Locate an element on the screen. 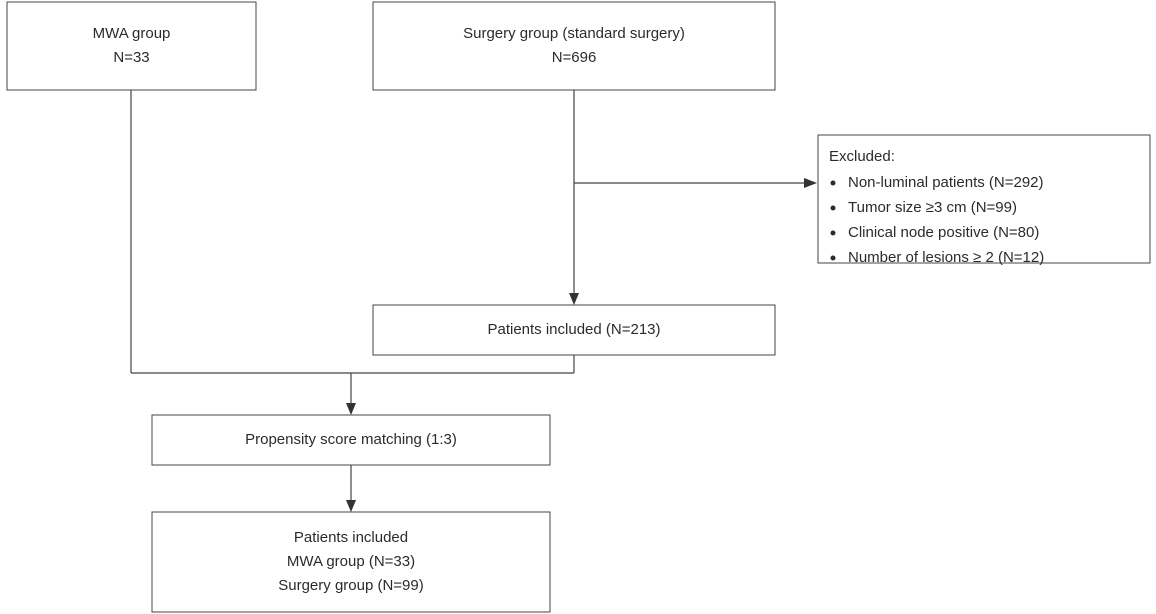 This screenshot has width=1156, height=614. node-label: MWA group is located at coordinates (132, 33).